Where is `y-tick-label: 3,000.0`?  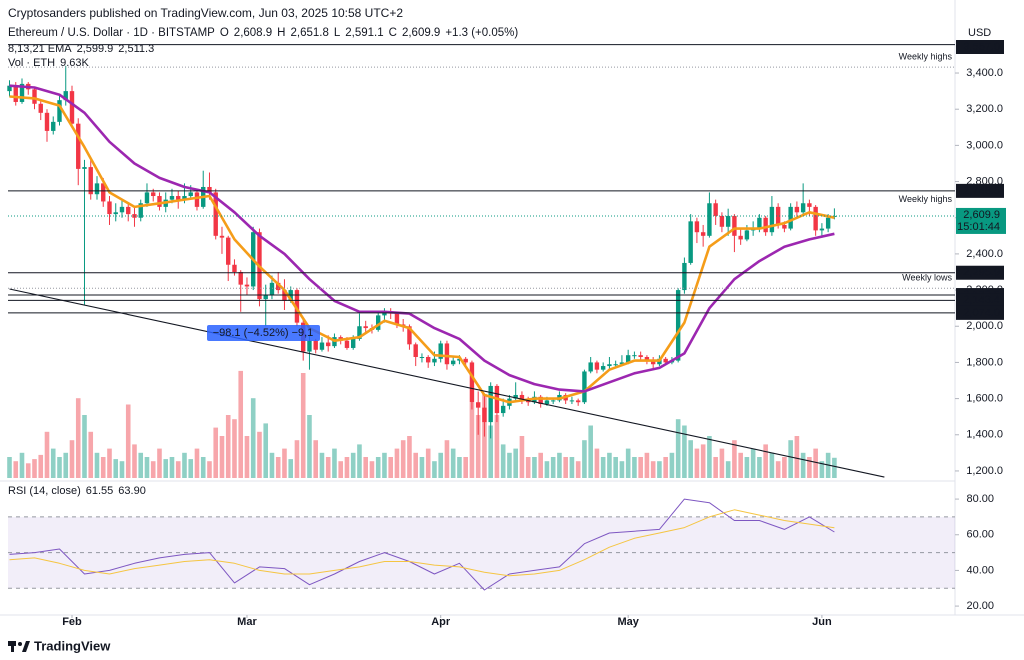 y-tick-label: 3,000.0 is located at coordinates (984, 145).